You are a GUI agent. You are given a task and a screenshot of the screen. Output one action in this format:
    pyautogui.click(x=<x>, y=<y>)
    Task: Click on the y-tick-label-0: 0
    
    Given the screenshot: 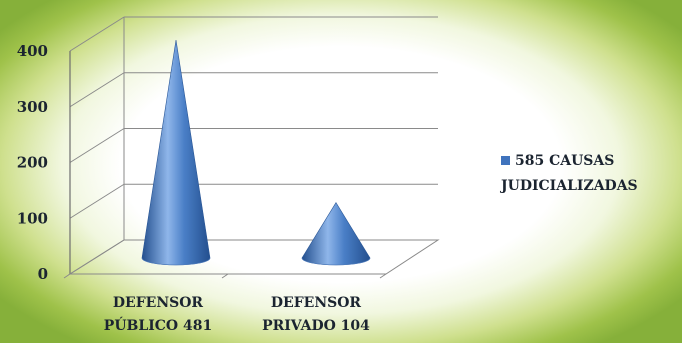 What is the action you would take?
    pyautogui.click(x=43, y=274)
    